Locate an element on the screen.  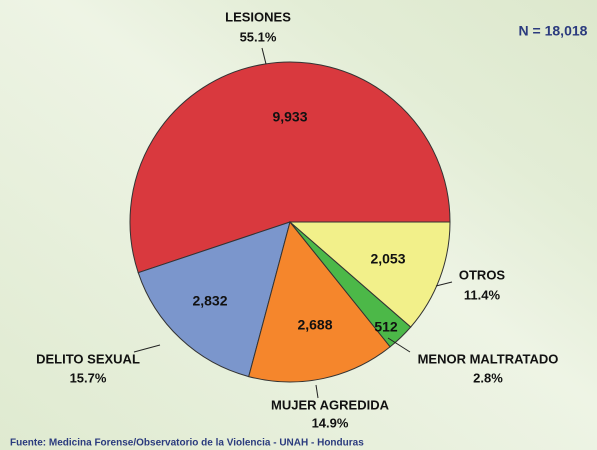
category-label: LESIONES is located at coordinates (258, 16).